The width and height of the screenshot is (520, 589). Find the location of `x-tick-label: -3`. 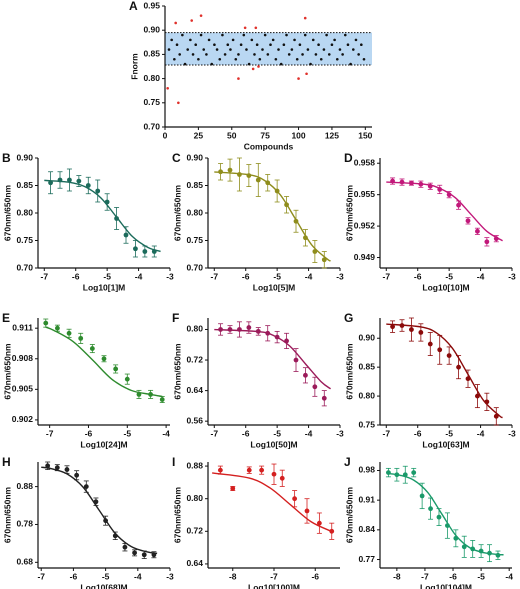

x-tick-label: -3 is located at coordinates (512, 433).